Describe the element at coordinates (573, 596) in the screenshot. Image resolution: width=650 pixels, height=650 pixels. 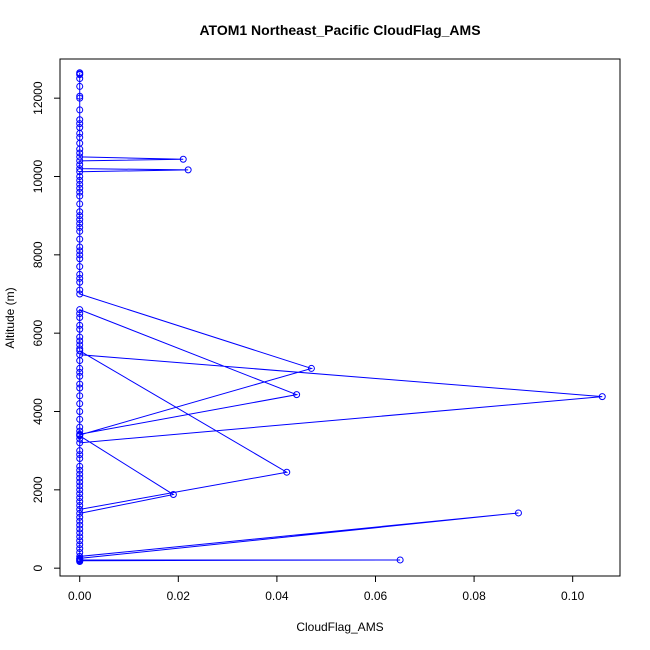
I see `x-tick-label: 0.10` at that location.